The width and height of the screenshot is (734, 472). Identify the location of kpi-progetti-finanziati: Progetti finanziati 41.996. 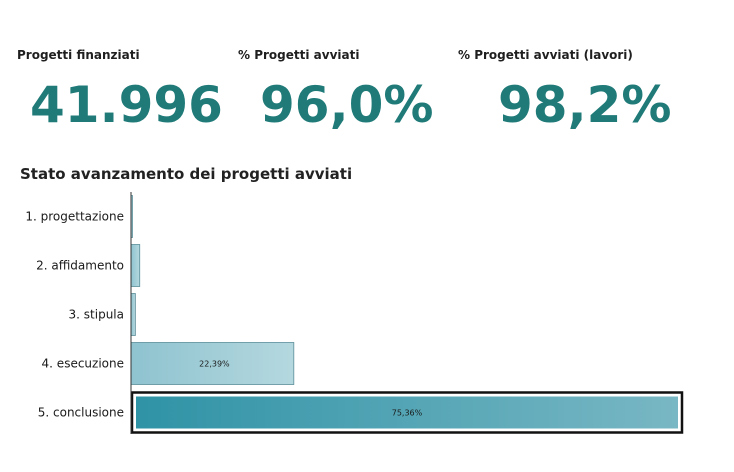
(120, 91).